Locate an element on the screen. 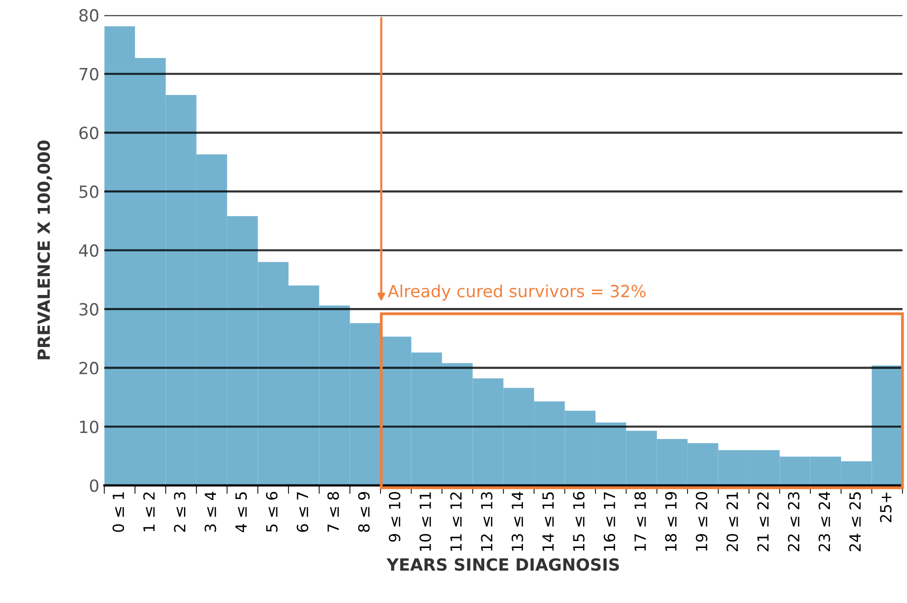 Image resolution: width=907 pixels, height=603 pixels. x-tick-label: 19 ≤ 20 is located at coordinates (702, 521).